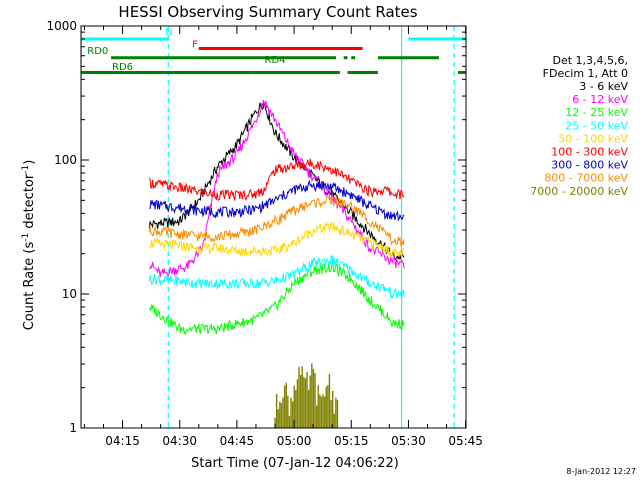 The width and height of the screenshot is (640, 480). Describe the element at coordinates (69, 294) in the screenshot. I see `y-tick-label: 10` at that location.